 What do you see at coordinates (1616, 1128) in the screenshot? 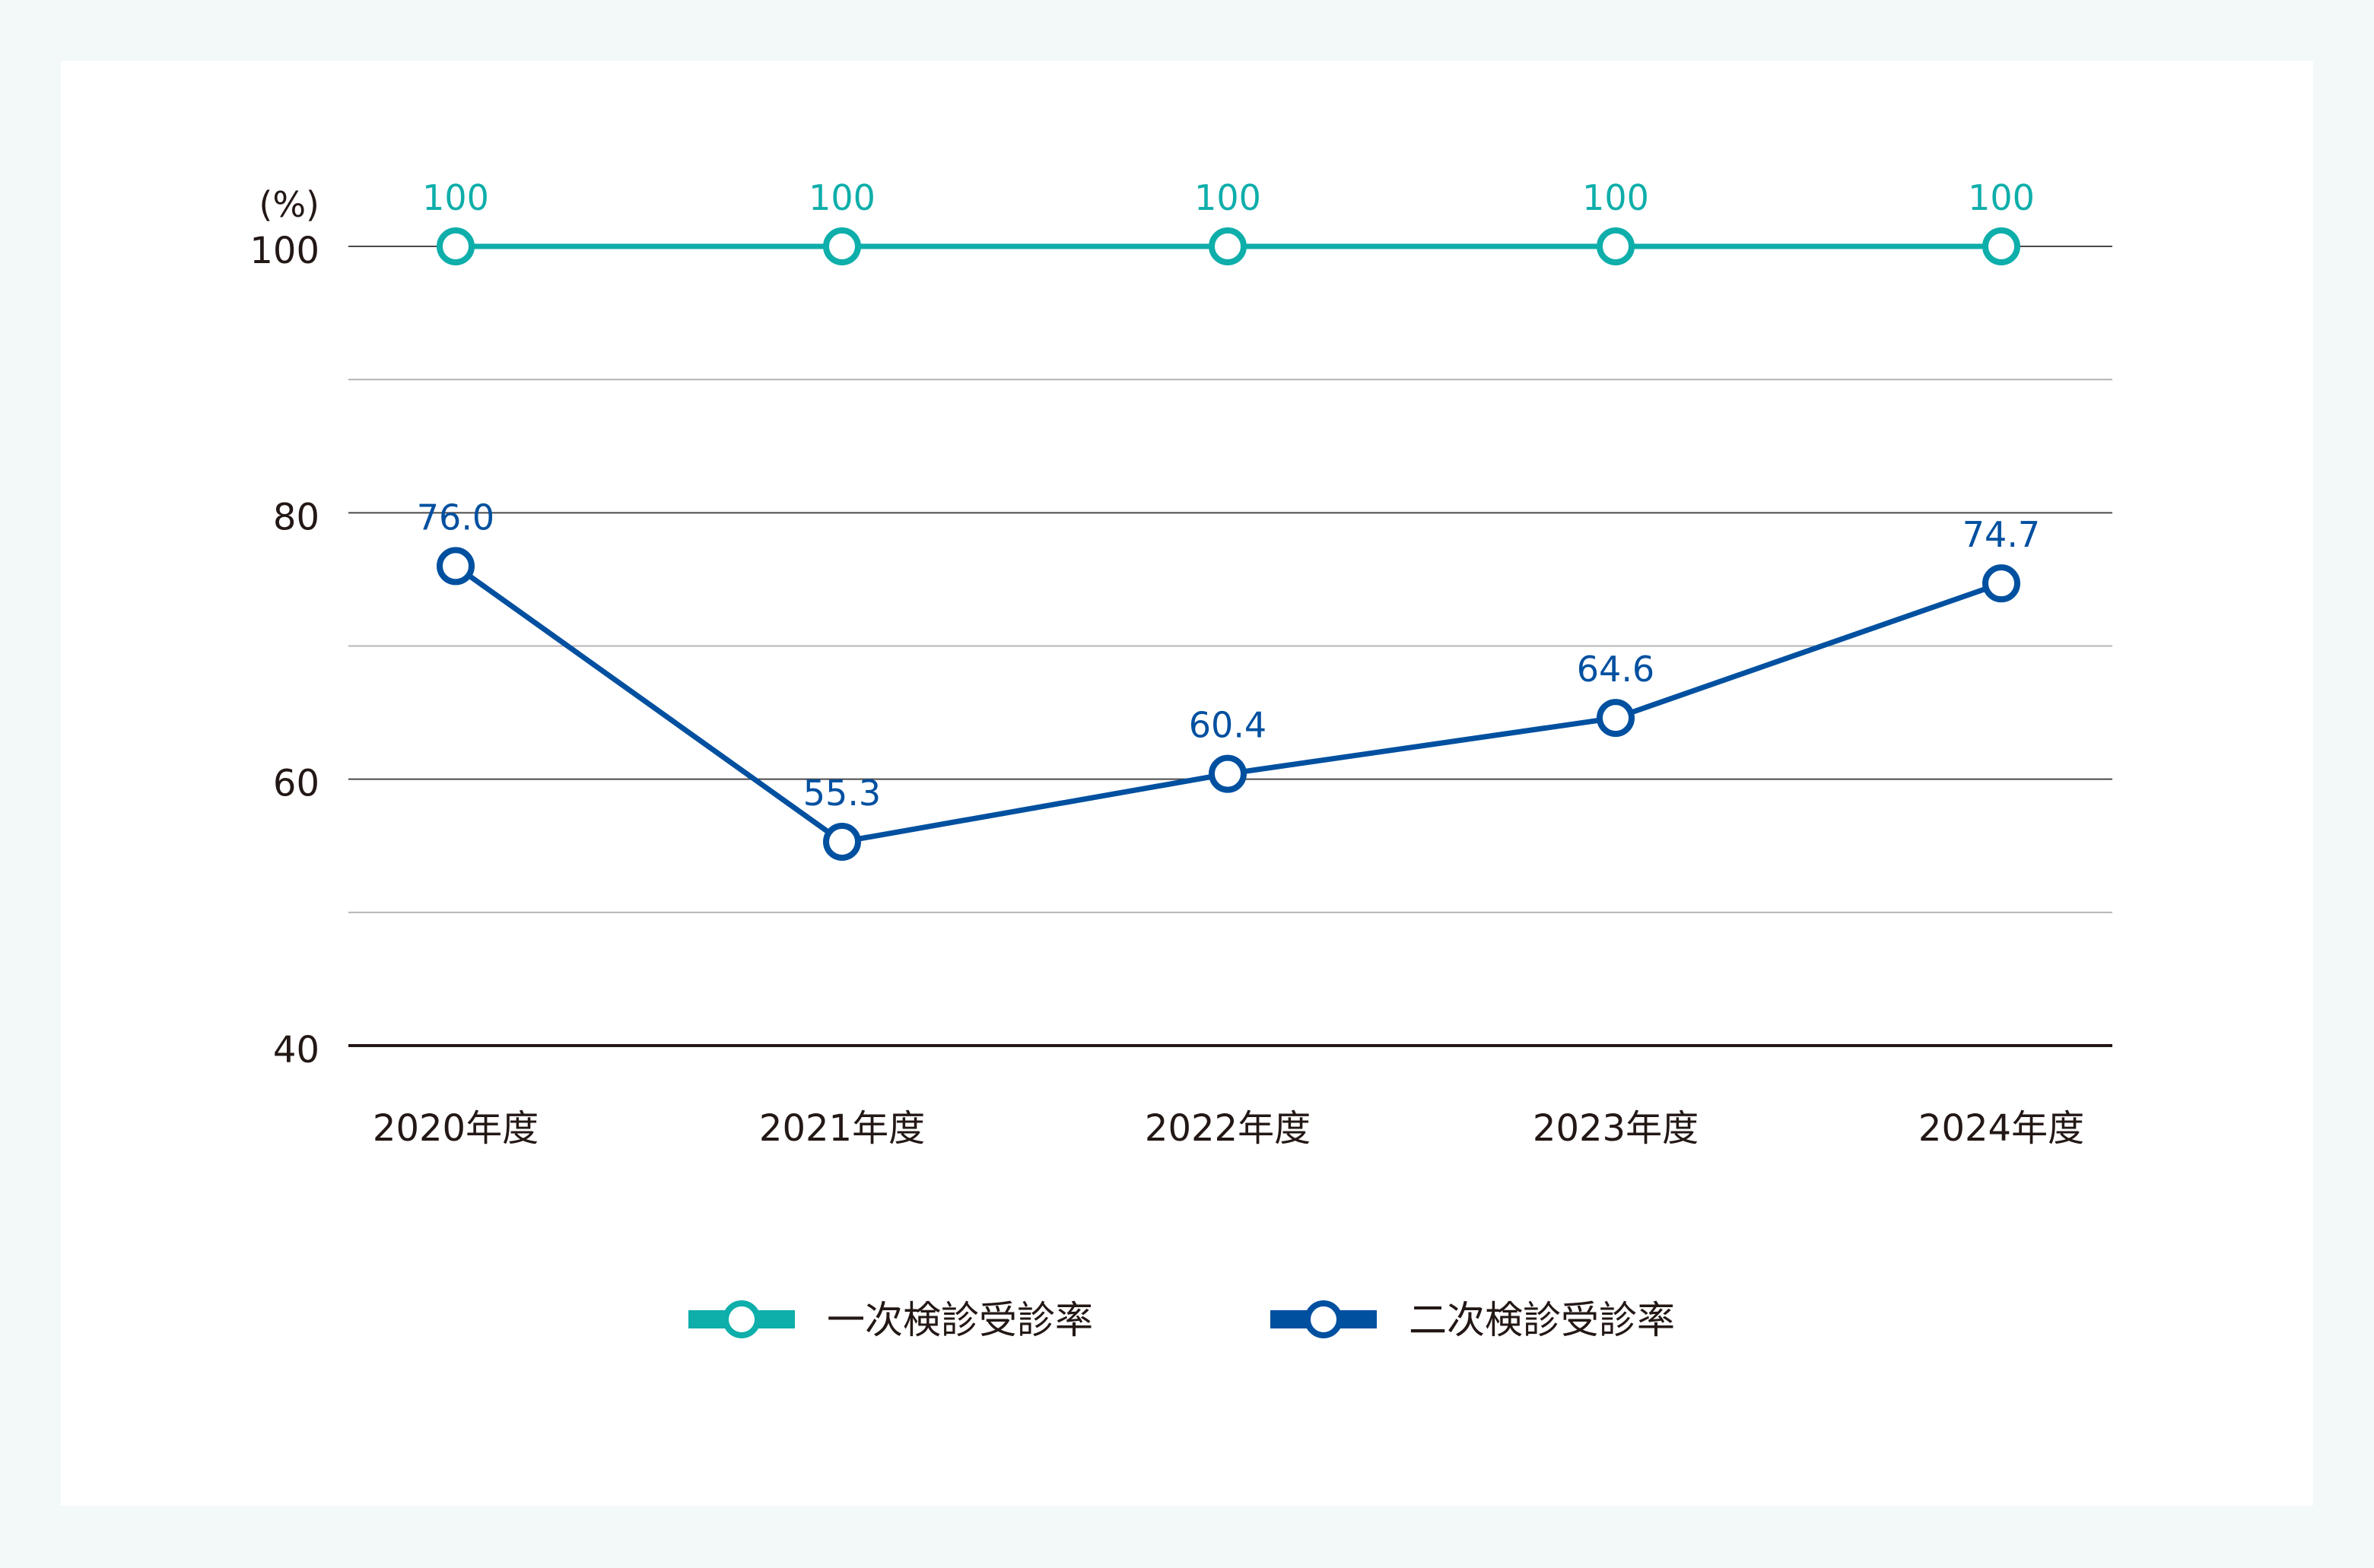
I see `x-tick-label: 2023年度` at bounding box center [1616, 1128].